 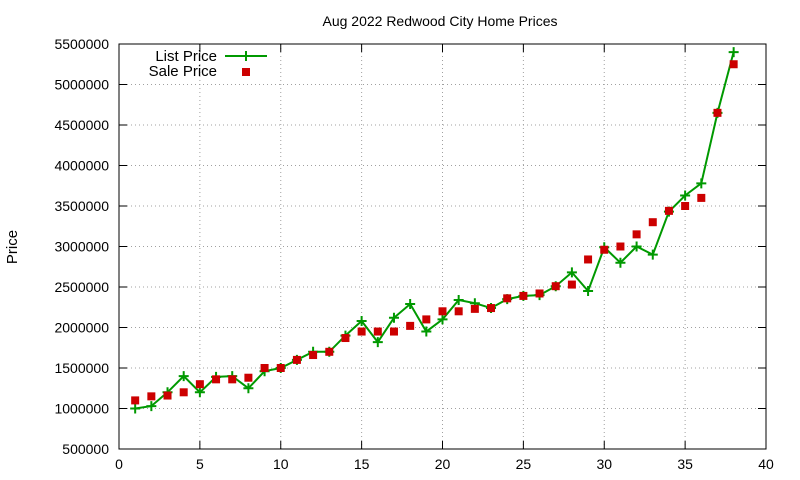 I want to click on x-tick-label: 20, so click(x=443, y=464).